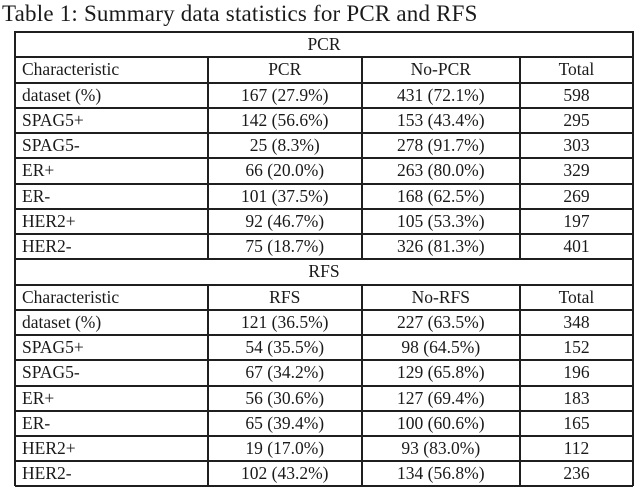  I want to click on value-cell: 93 (83.0%), so click(440, 449).